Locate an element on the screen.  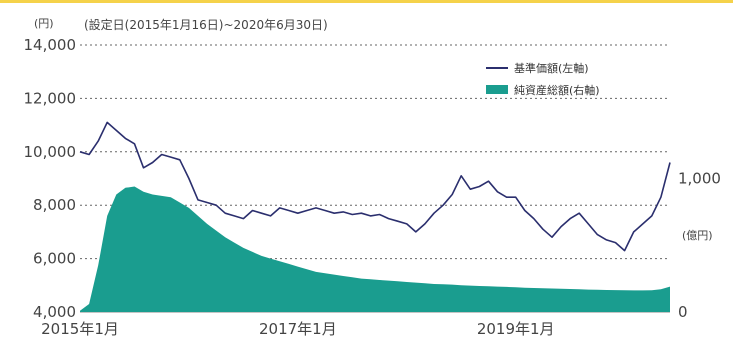
legend-assets-label: 純資産総額(右軸) is located at coordinates (557, 90).